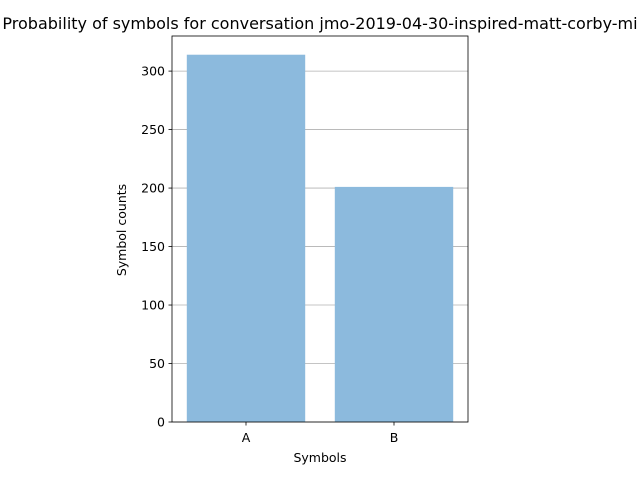 The height and width of the screenshot is (480, 640). I want to click on bar-b, so click(394, 304).